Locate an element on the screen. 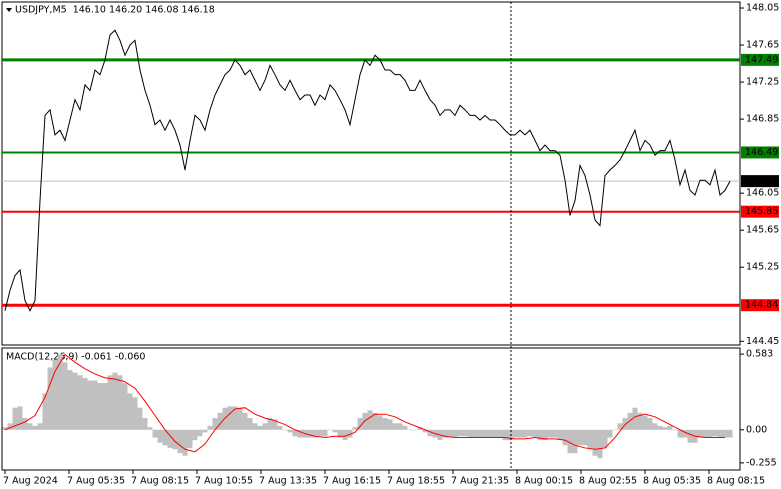 This screenshot has height=489, width=781. y-tick-label: 147.25 is located at coordinates (762, 82).